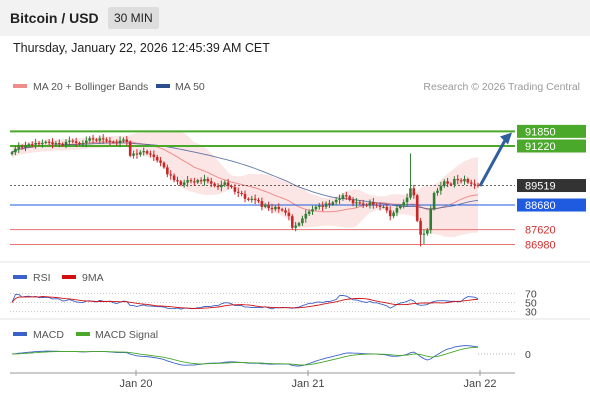 This screenshot has height=400, width=590. I want to click on rsi-line, so click(245, 301).